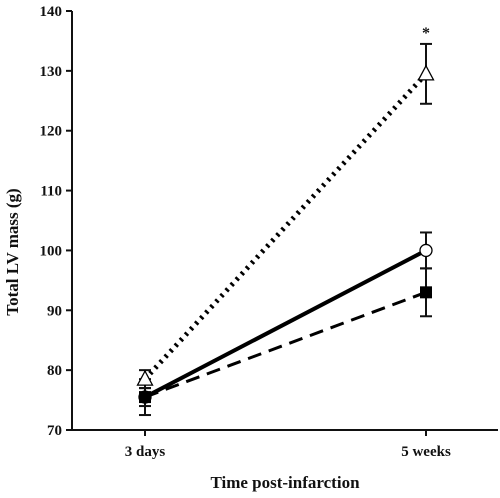 Image resolution: width=500 pixels, height=498 pixels. Describe the element at coordinates (54, 311) in the screenshot. I see `y-tick-label: 90` at that location.